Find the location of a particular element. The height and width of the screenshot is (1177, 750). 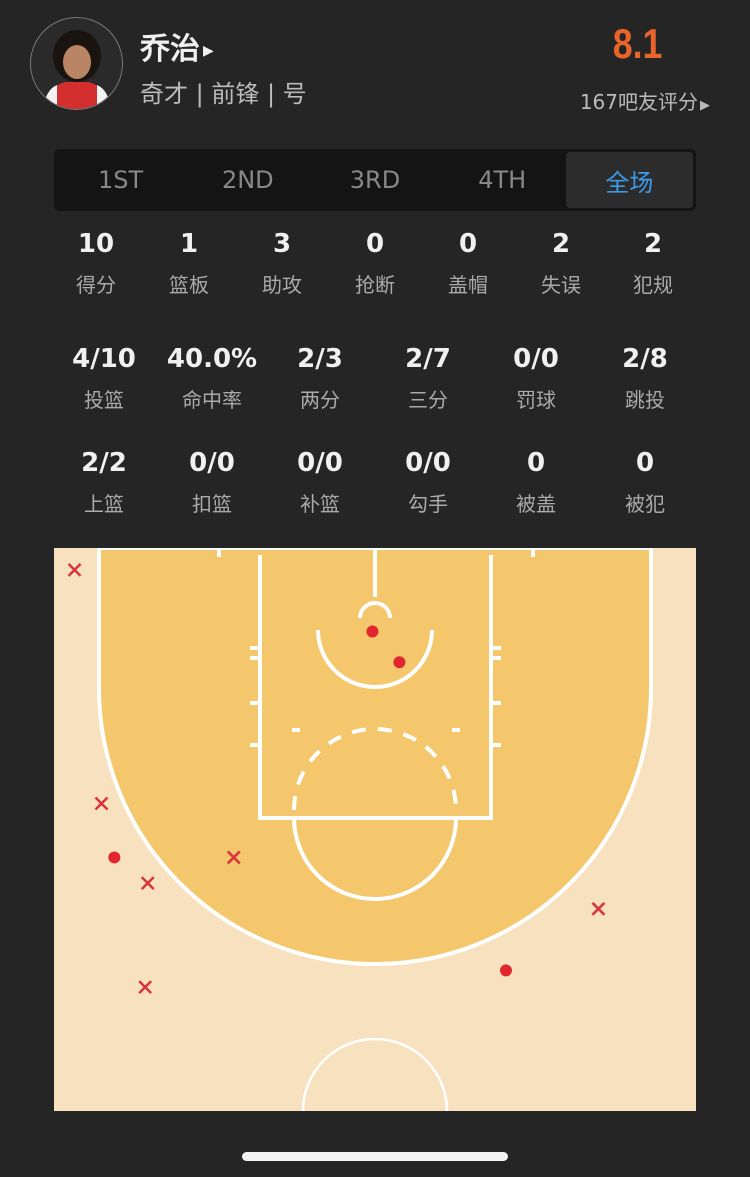

stat-stats_row1-4: 0 盖帽 is located at coordinates (468, 263).